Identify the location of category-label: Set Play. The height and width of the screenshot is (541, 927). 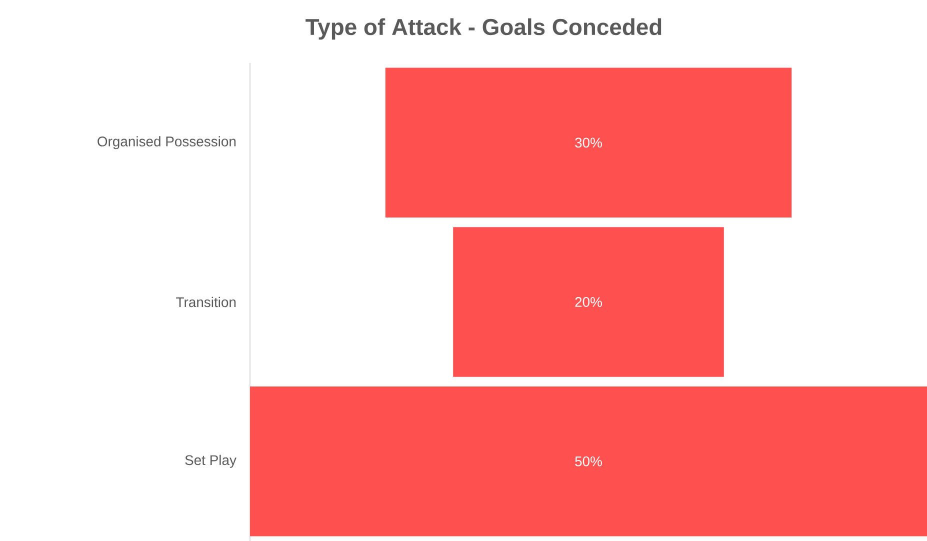
(210, 461).